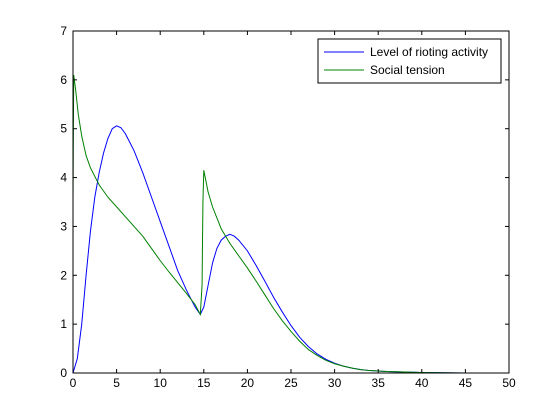 The image size is (560, 420). What do you see at coordinates (291, 383) in the screenshot?
I see `x-tick-label: 25` at bounding box center [291, 383].